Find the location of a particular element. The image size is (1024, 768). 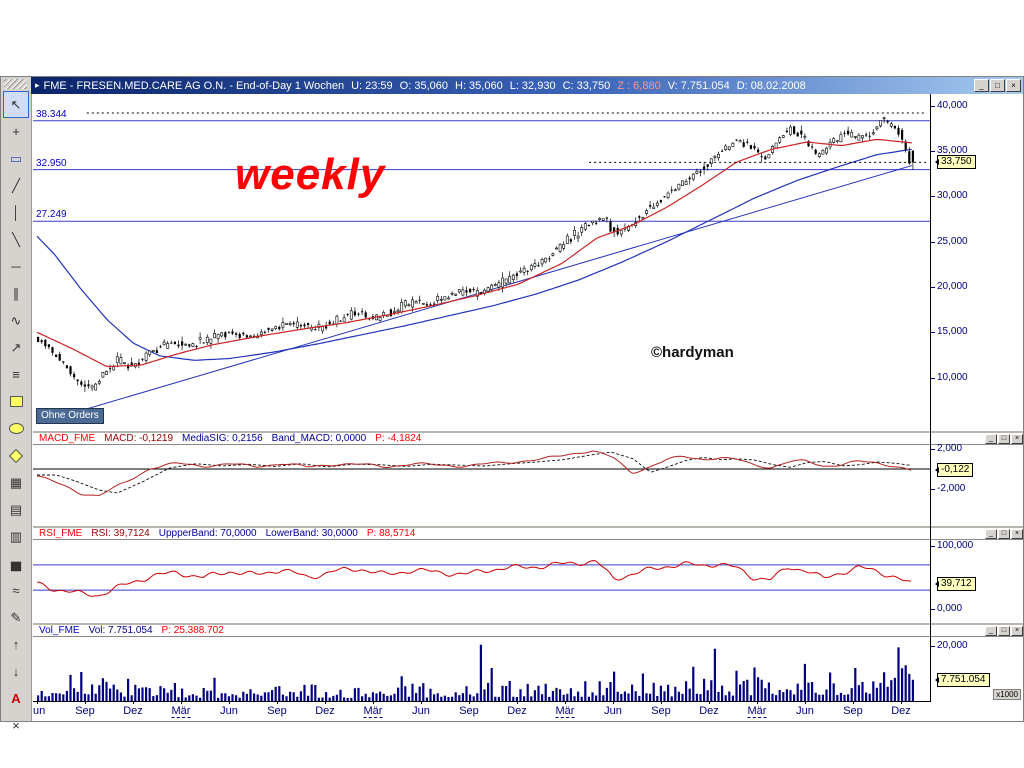

ray-line-tool-icon: ╲ is located at coordinates (16, 239).